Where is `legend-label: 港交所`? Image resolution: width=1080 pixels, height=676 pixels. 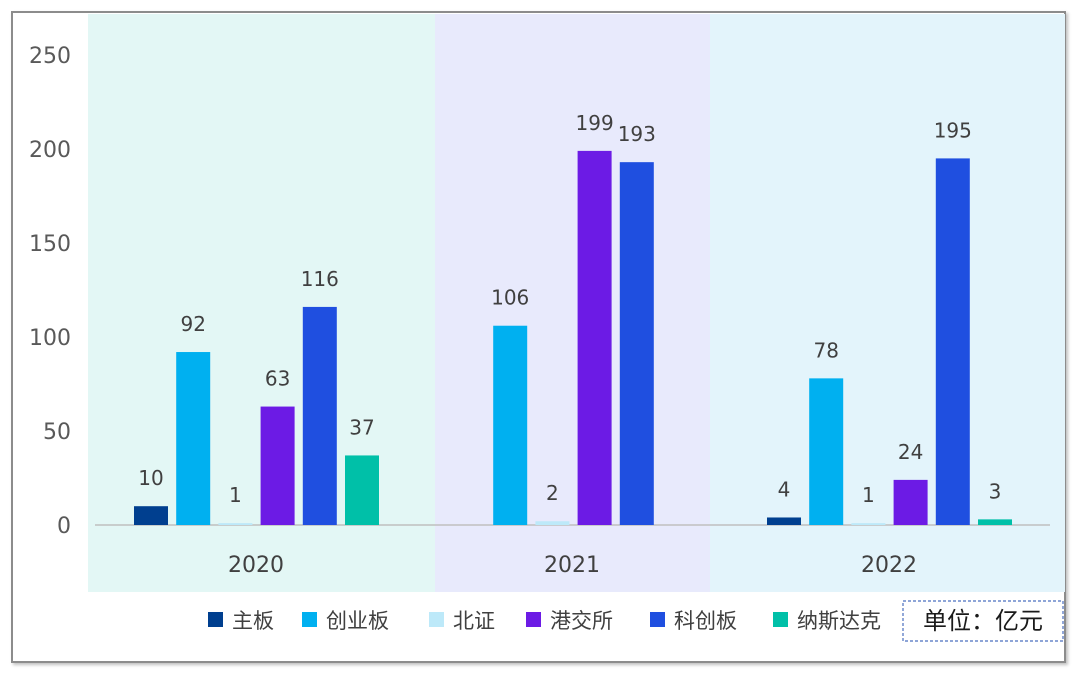
legend-label: 港交所 is located at coordinates (581, 621).